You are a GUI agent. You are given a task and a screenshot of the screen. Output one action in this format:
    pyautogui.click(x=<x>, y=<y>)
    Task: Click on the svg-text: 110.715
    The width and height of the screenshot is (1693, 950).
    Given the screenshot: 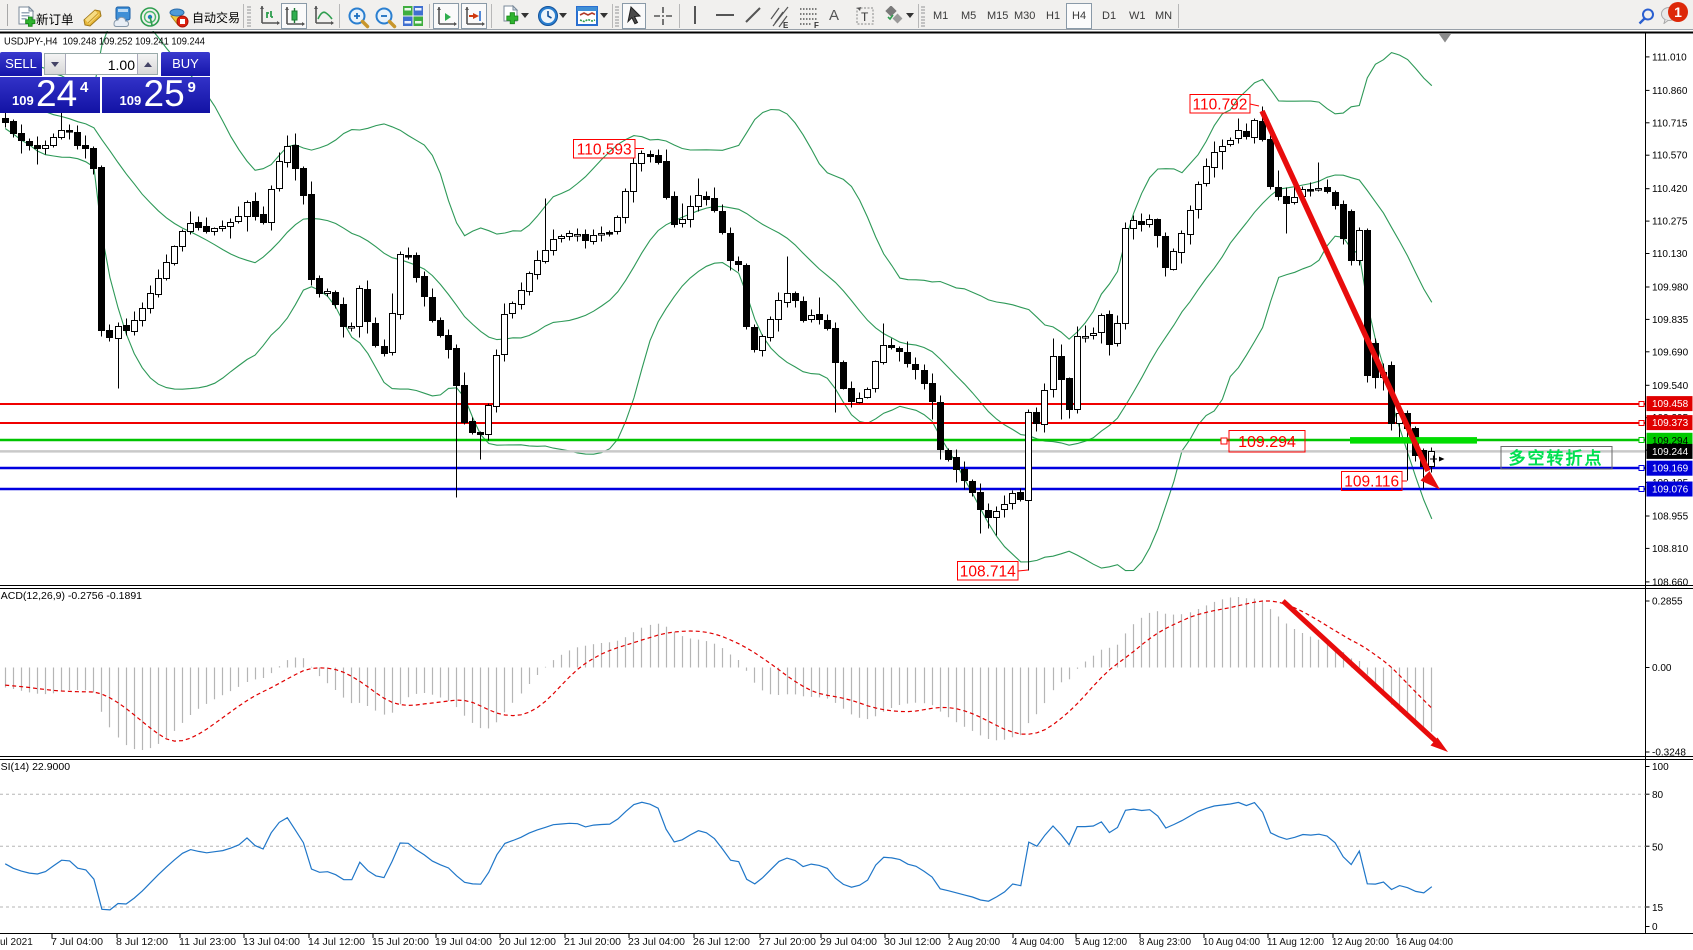 What is the action you would take?
    pyautogui.click(x=1670, y=123)
    